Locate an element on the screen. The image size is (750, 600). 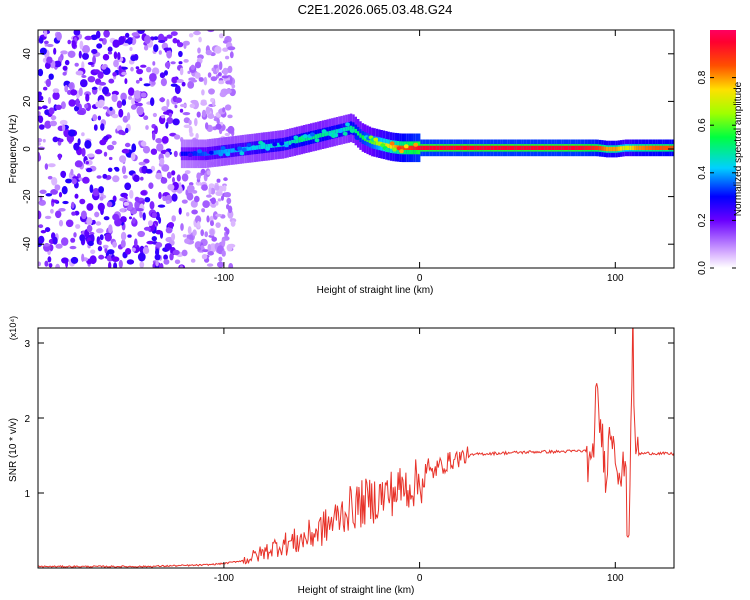
spectrogram-y-tick-label: -40 is located at coordinates (27, 244).